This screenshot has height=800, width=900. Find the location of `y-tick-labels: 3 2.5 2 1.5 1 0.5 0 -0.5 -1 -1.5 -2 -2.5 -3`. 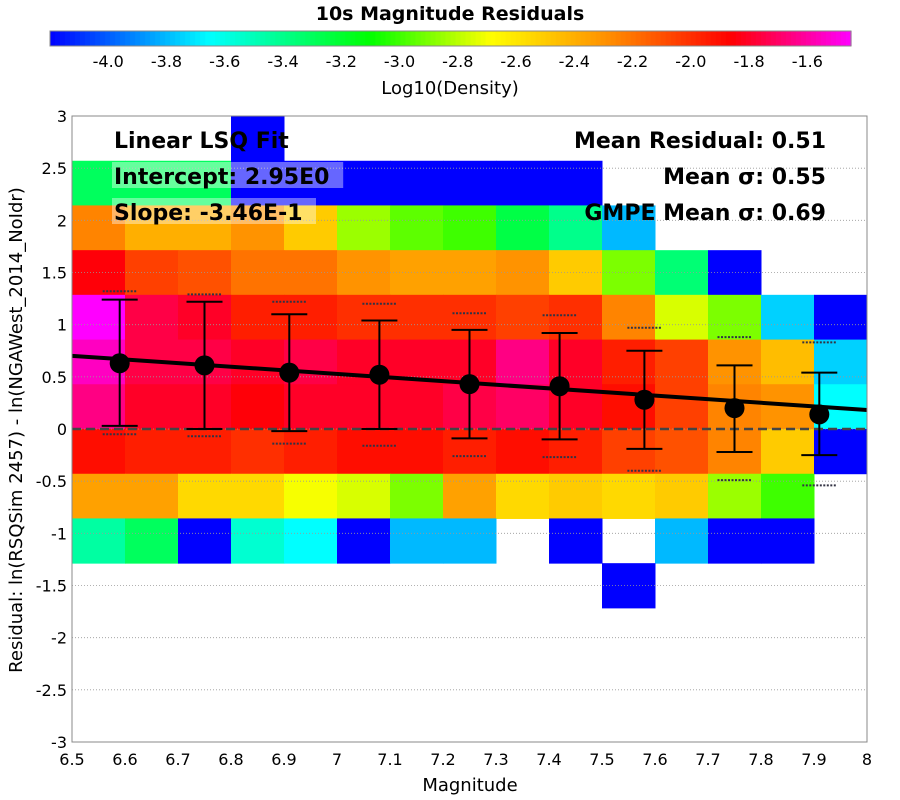

y-tick-labels: 3 2.5 2 1.5 1 0.5 0 -0.5 -1 -1.5 -2 -2.5 -3 is located at coordinates (51, 429).